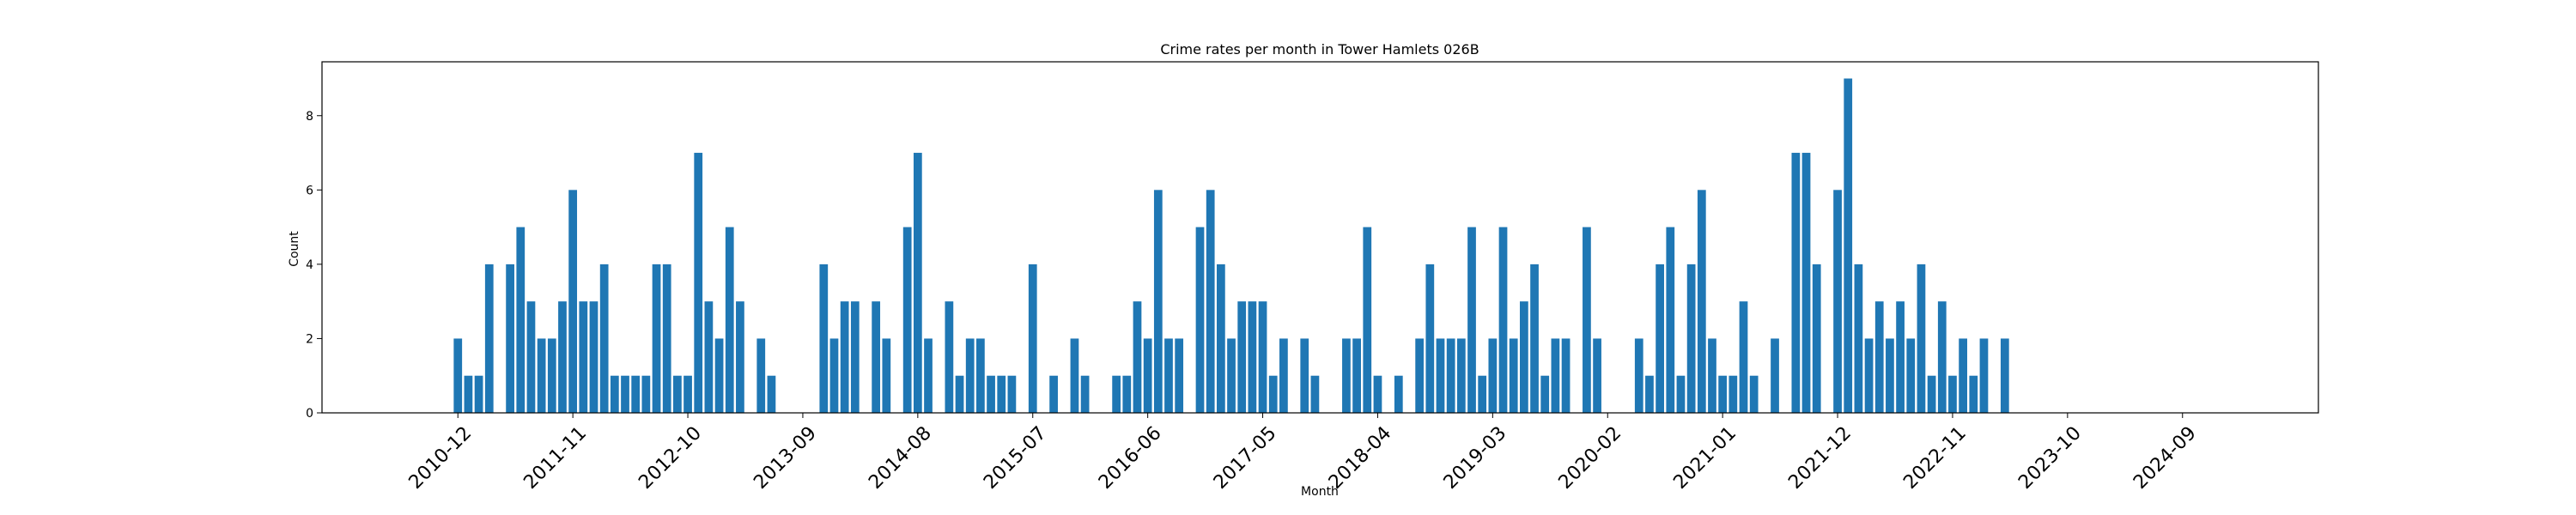 The height and width of the screenshot is (515, 2576). Describe the element at coordinates (310, 190) in the screenshot. I see `y-tick-label: 6` at that location.